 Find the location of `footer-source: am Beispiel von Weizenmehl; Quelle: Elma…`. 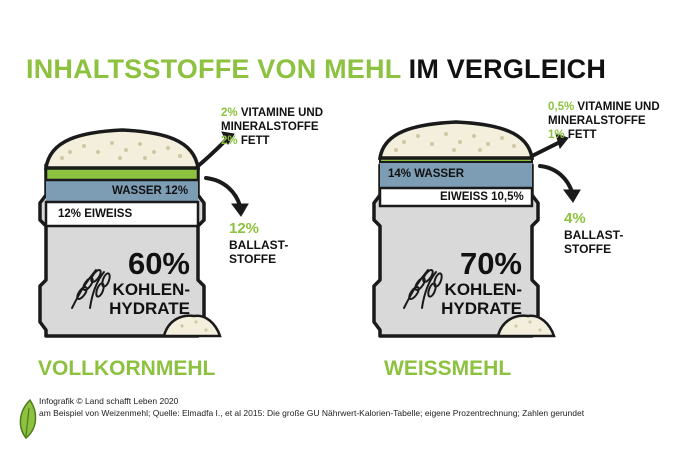

footer-source: am Beispiel von Weizenmehl; Quelle: Elma… is located at coordinates (312, 413).